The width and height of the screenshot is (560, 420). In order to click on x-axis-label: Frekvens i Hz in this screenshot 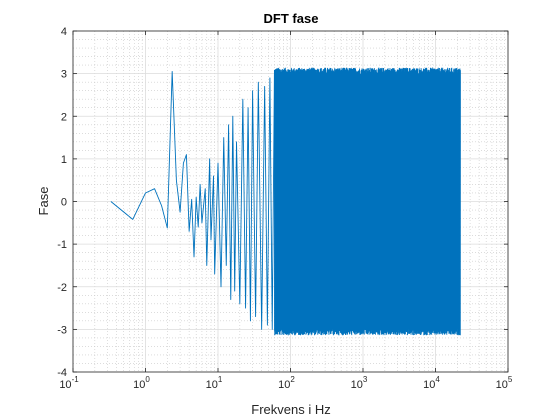, I will do `click(290, 409)`.